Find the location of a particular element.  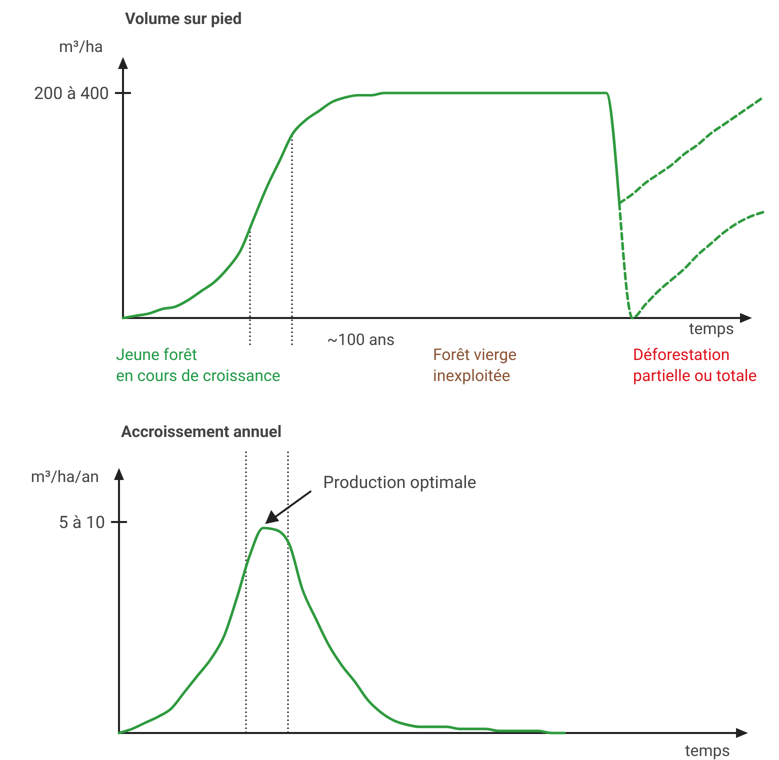

text: Production optimale is located at coordinates (399, 483).